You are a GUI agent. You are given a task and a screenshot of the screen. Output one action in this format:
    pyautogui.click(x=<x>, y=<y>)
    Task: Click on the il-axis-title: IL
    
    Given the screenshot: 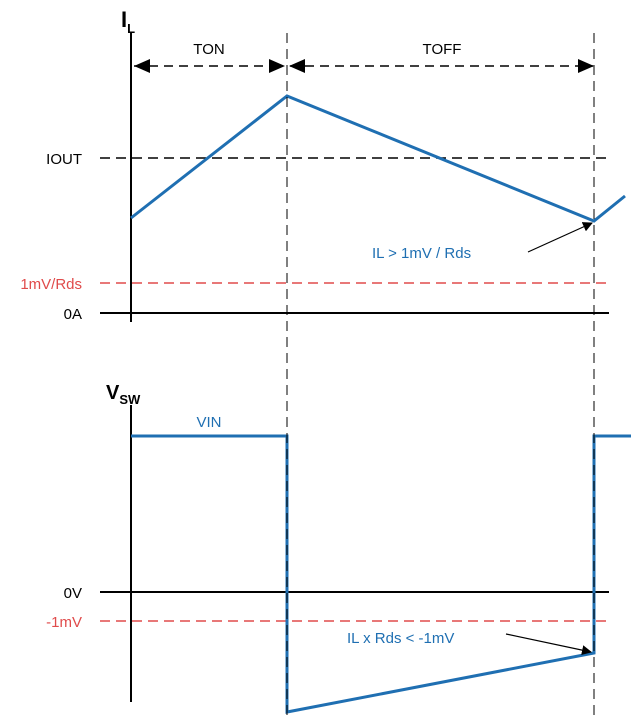 What is the action you would take?
    pyautogui.click(x=128, y=21)
    